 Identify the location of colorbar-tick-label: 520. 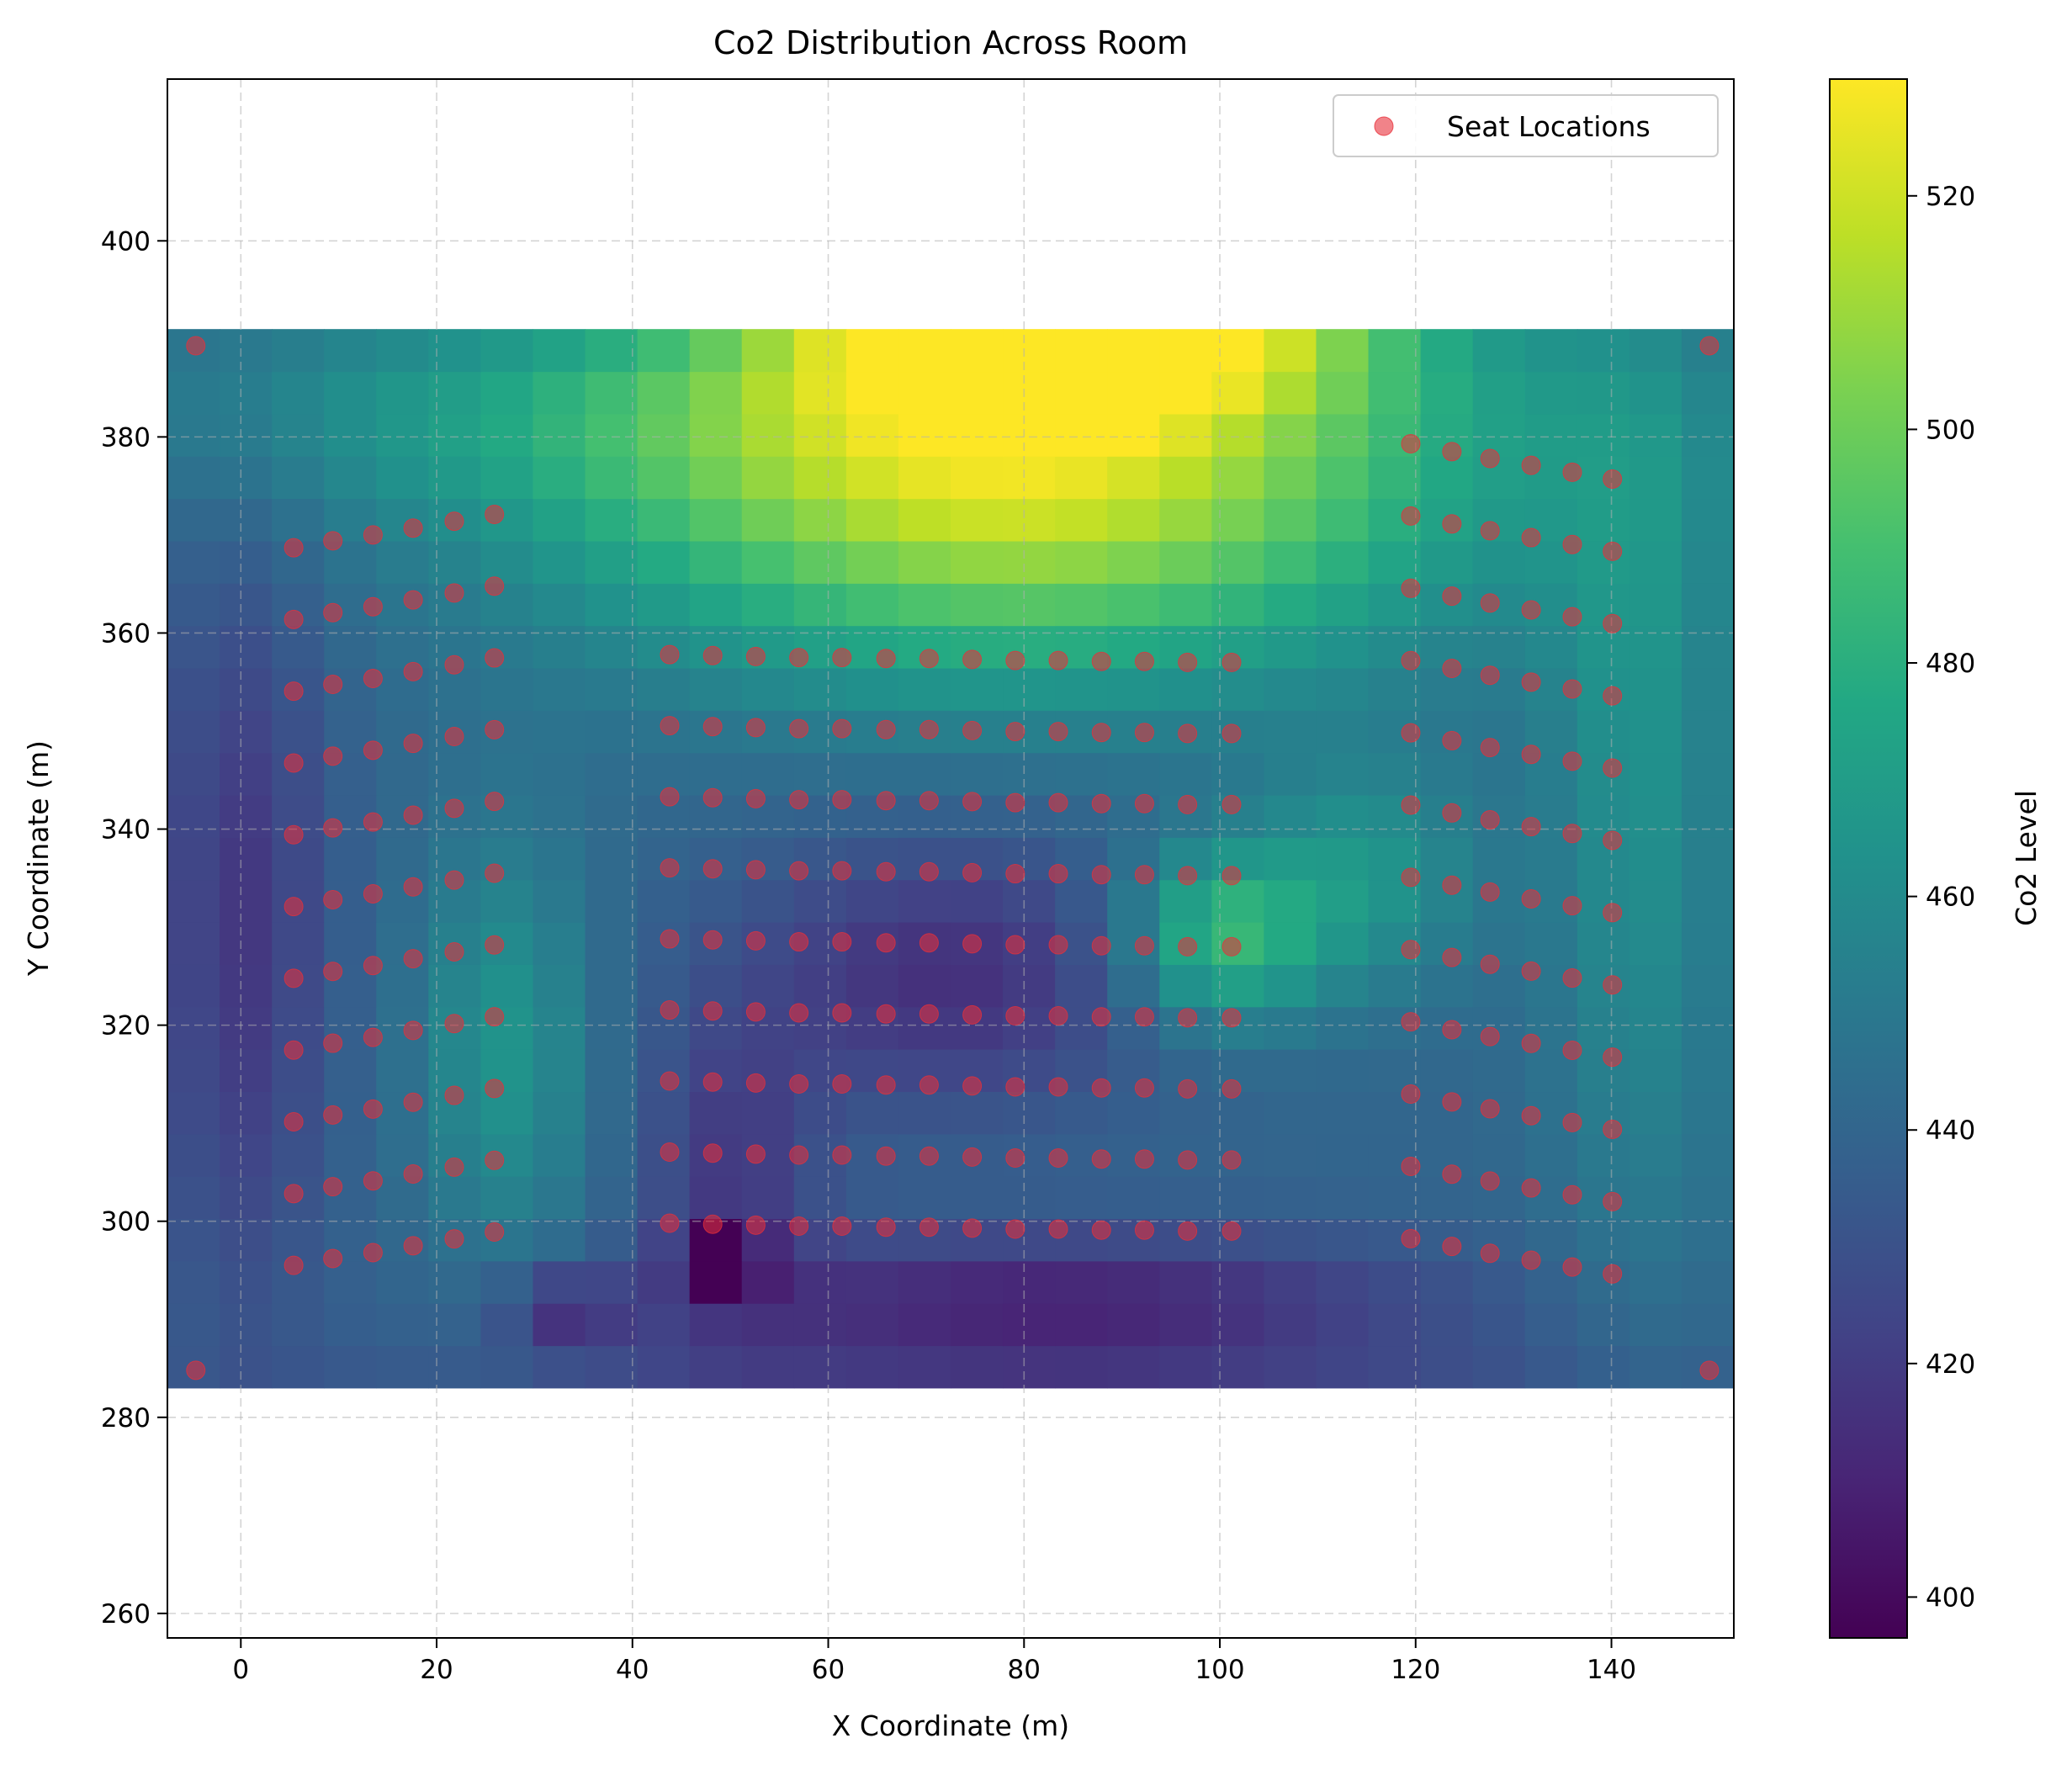
(1950, 197).